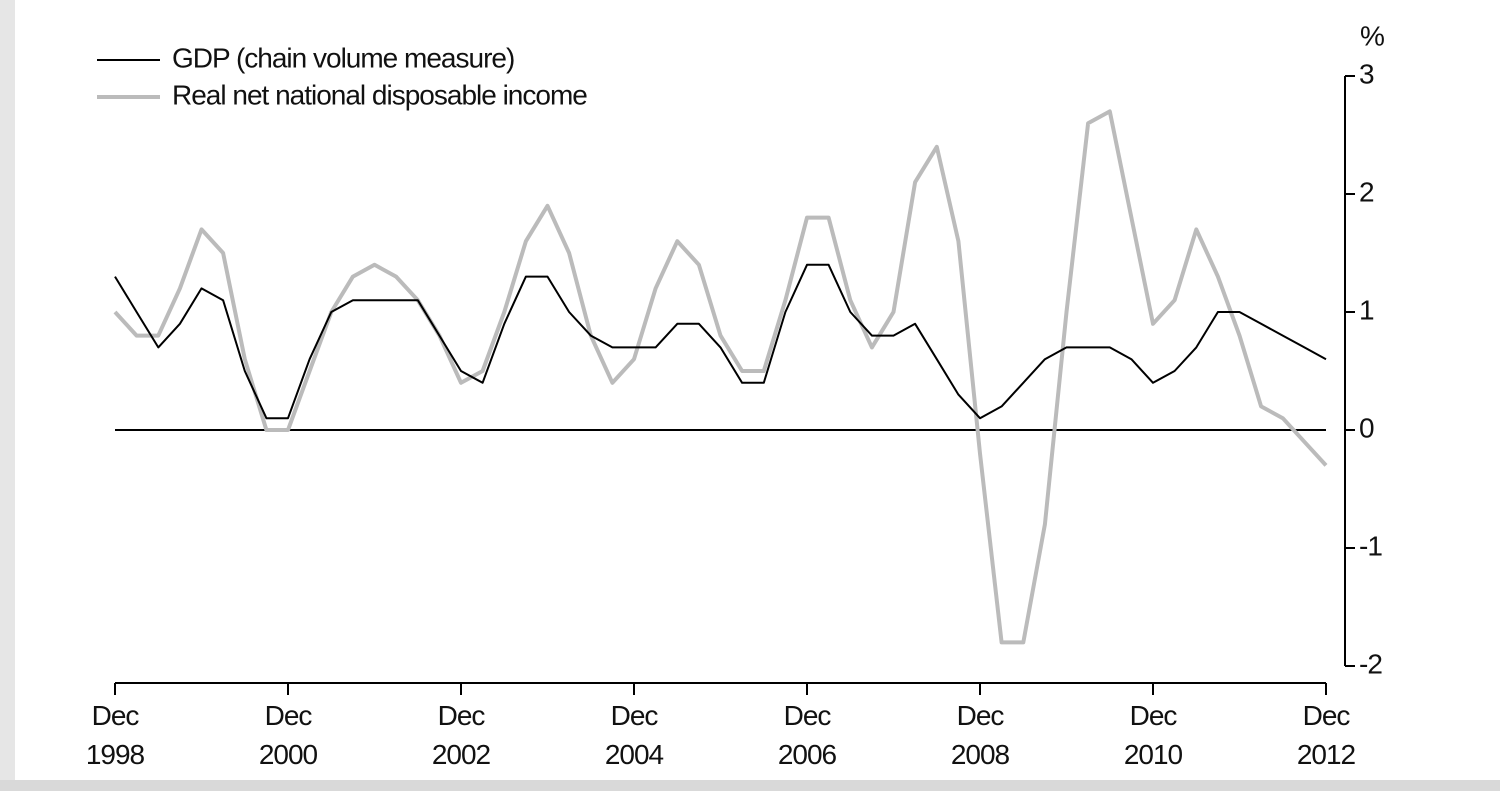  What do you see at coordinates (634, 735) in the screenshot?
I see `x-tick-label: Dec 2004` at bounding box center [634, 735].